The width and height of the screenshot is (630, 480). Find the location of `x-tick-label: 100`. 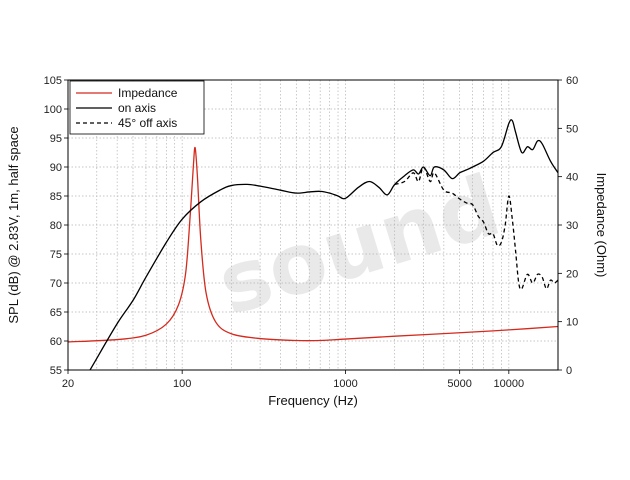

x-tick-label: 100 is located at coordinates (182, 384).